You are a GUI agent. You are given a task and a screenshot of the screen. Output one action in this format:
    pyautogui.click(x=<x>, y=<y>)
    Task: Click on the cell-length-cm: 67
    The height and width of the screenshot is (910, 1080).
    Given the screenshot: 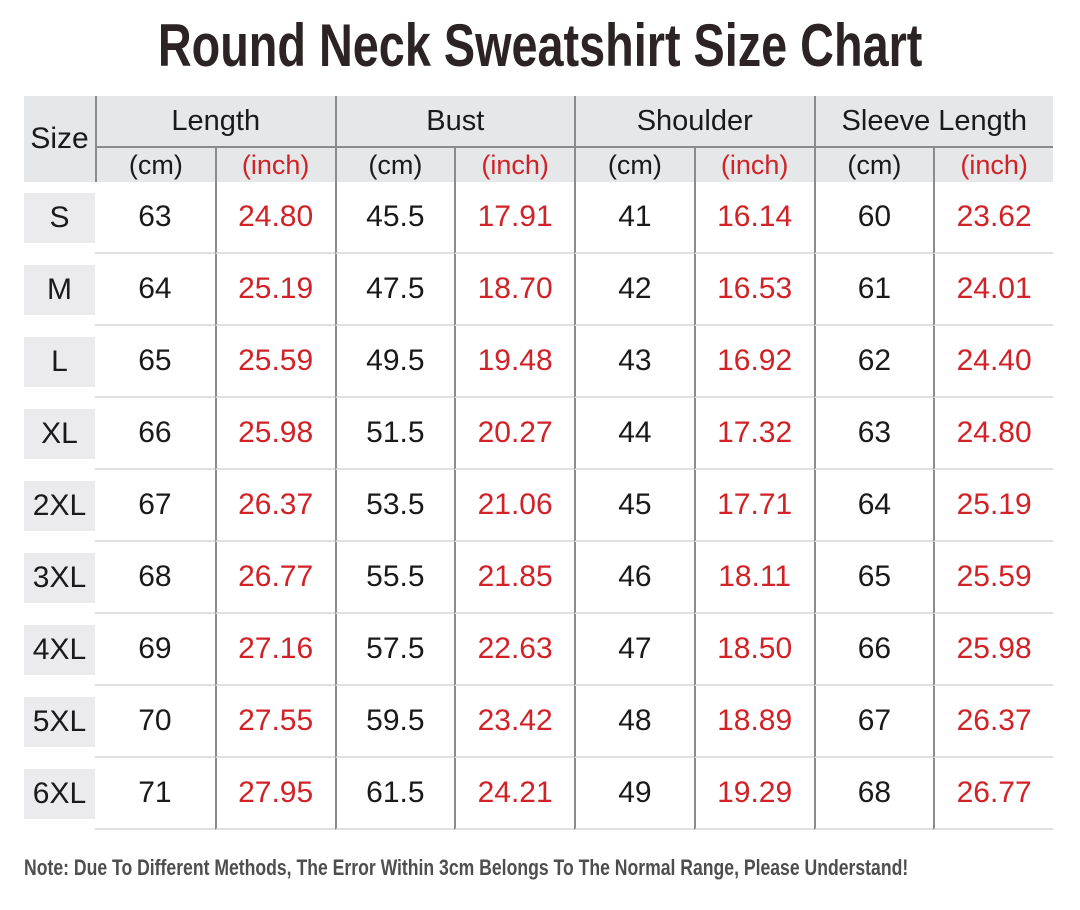 What is the action you would take?
    pyautogui.click(x=155, y=506)
    